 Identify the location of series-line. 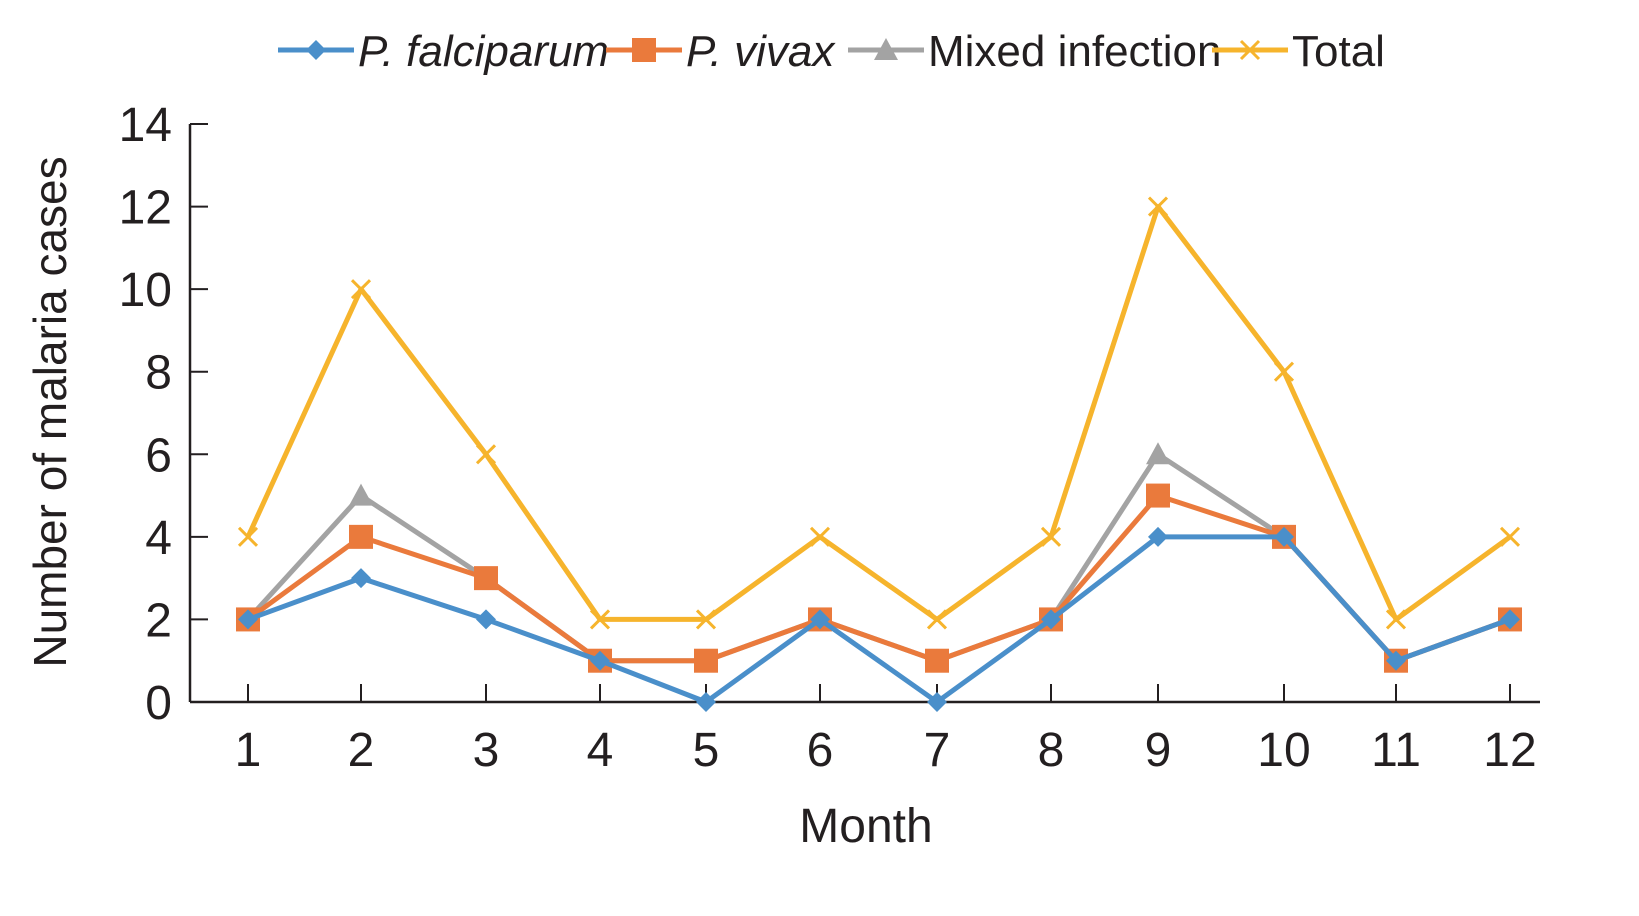
(879, 619).